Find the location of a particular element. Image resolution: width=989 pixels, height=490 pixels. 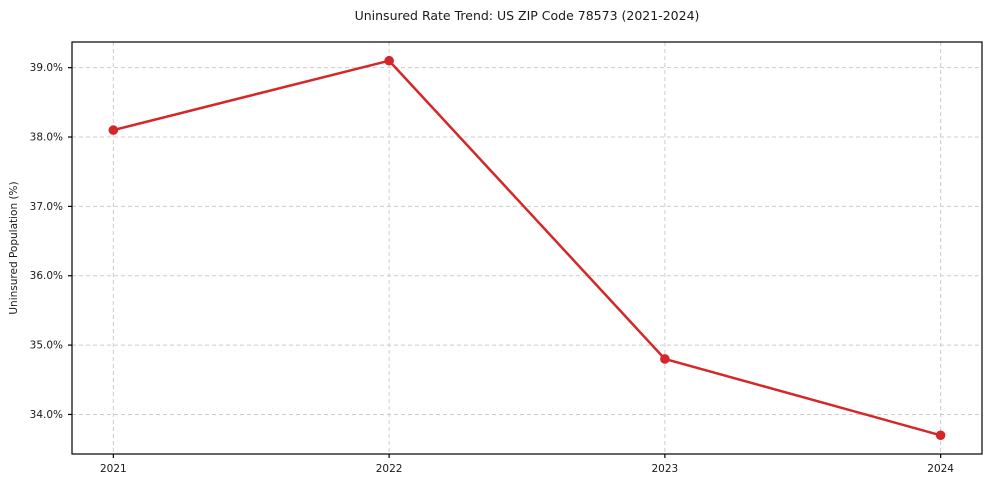

x-tick-label: 2021 is located at coordinates (113, 469).